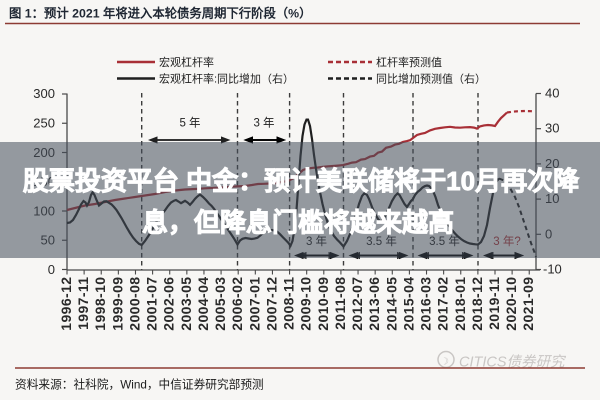 Image resolution: width=600 pixels, height=400 pixels. I want to click on svg-text: 2007-01, so click(254, 304).